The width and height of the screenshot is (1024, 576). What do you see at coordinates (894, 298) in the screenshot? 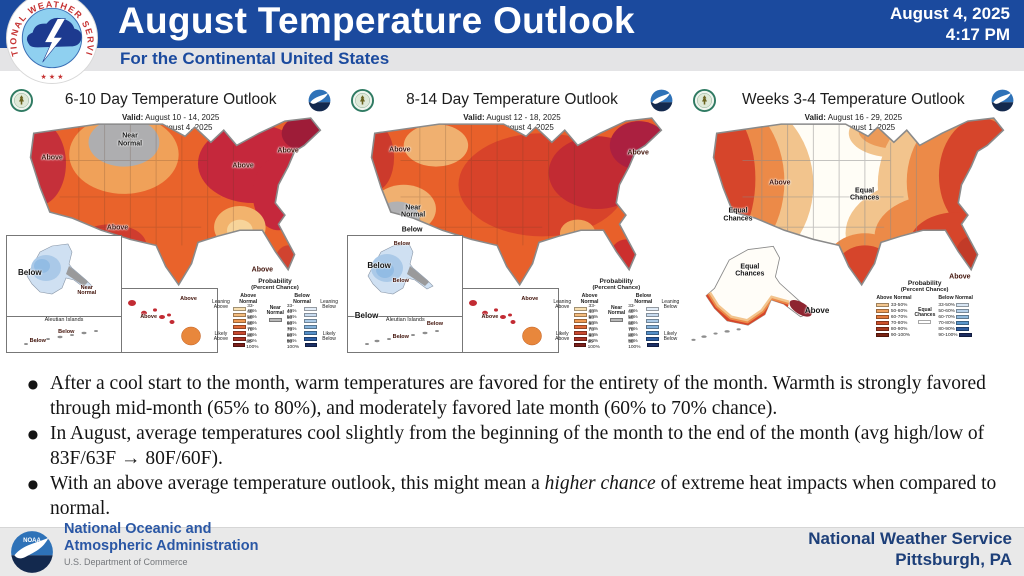
I see `legend-lg-colhead: Above Normal` at bounding box center [894, 298].